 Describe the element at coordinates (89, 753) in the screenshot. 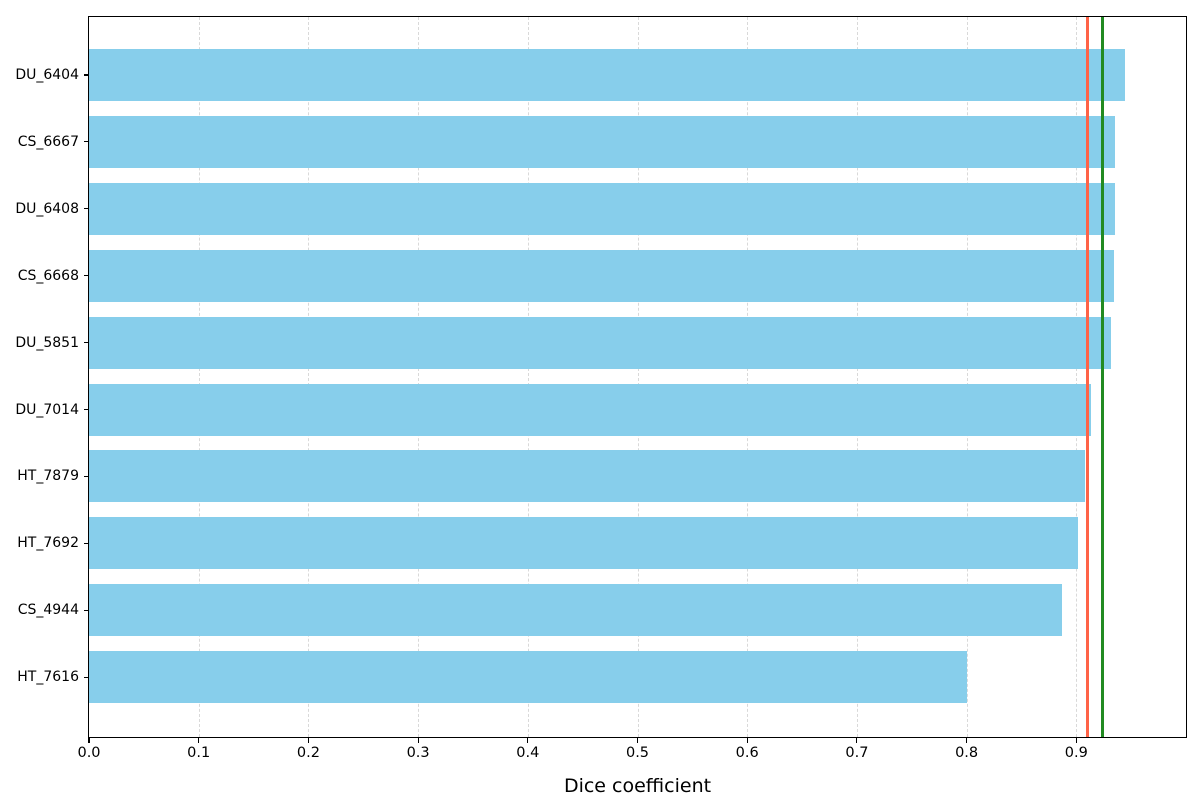

I see `x-tick-label-0.0: 0.0` at that location.